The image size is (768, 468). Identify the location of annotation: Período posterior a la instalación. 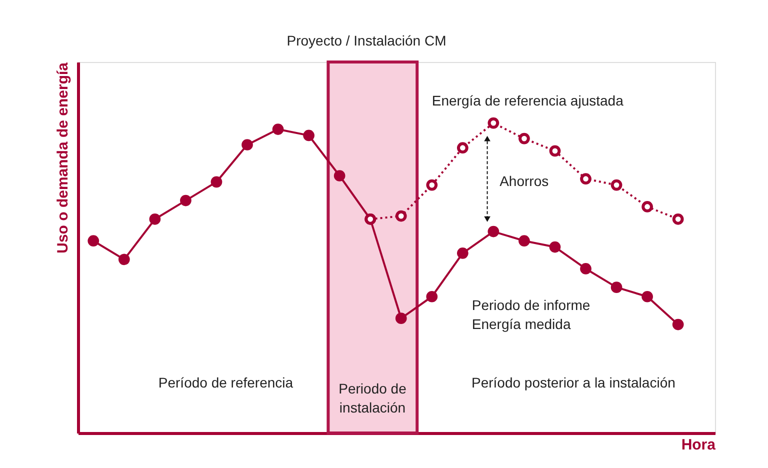
(573, 382).